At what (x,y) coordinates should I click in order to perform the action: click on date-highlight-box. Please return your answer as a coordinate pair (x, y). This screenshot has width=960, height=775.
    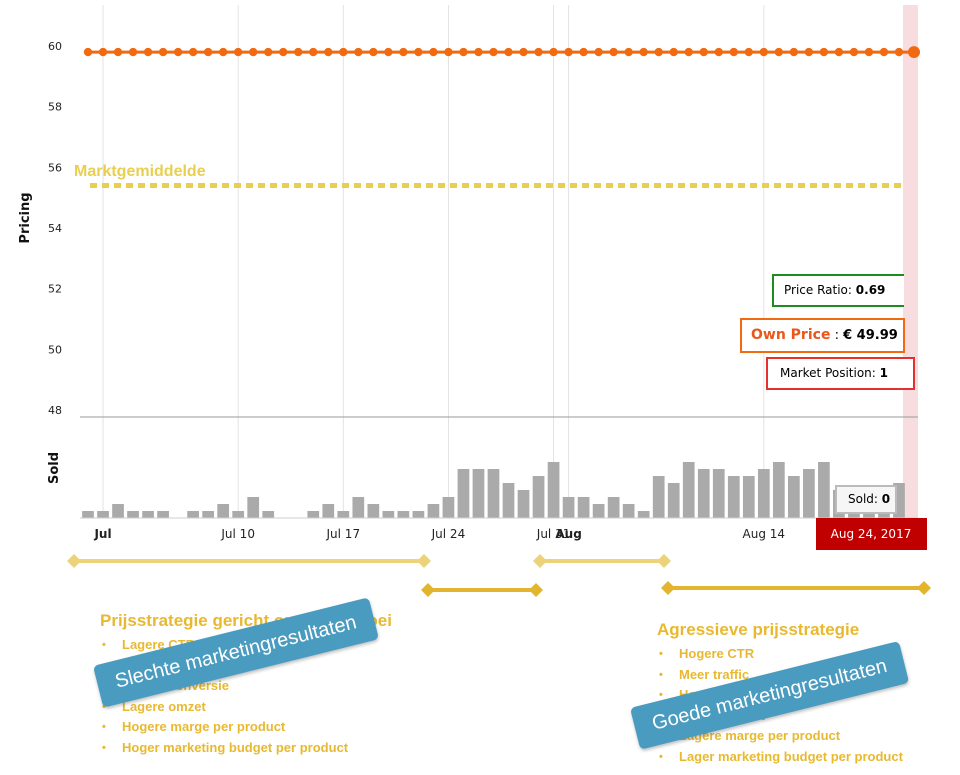
    Looking at the image, I should click on (871, 534).